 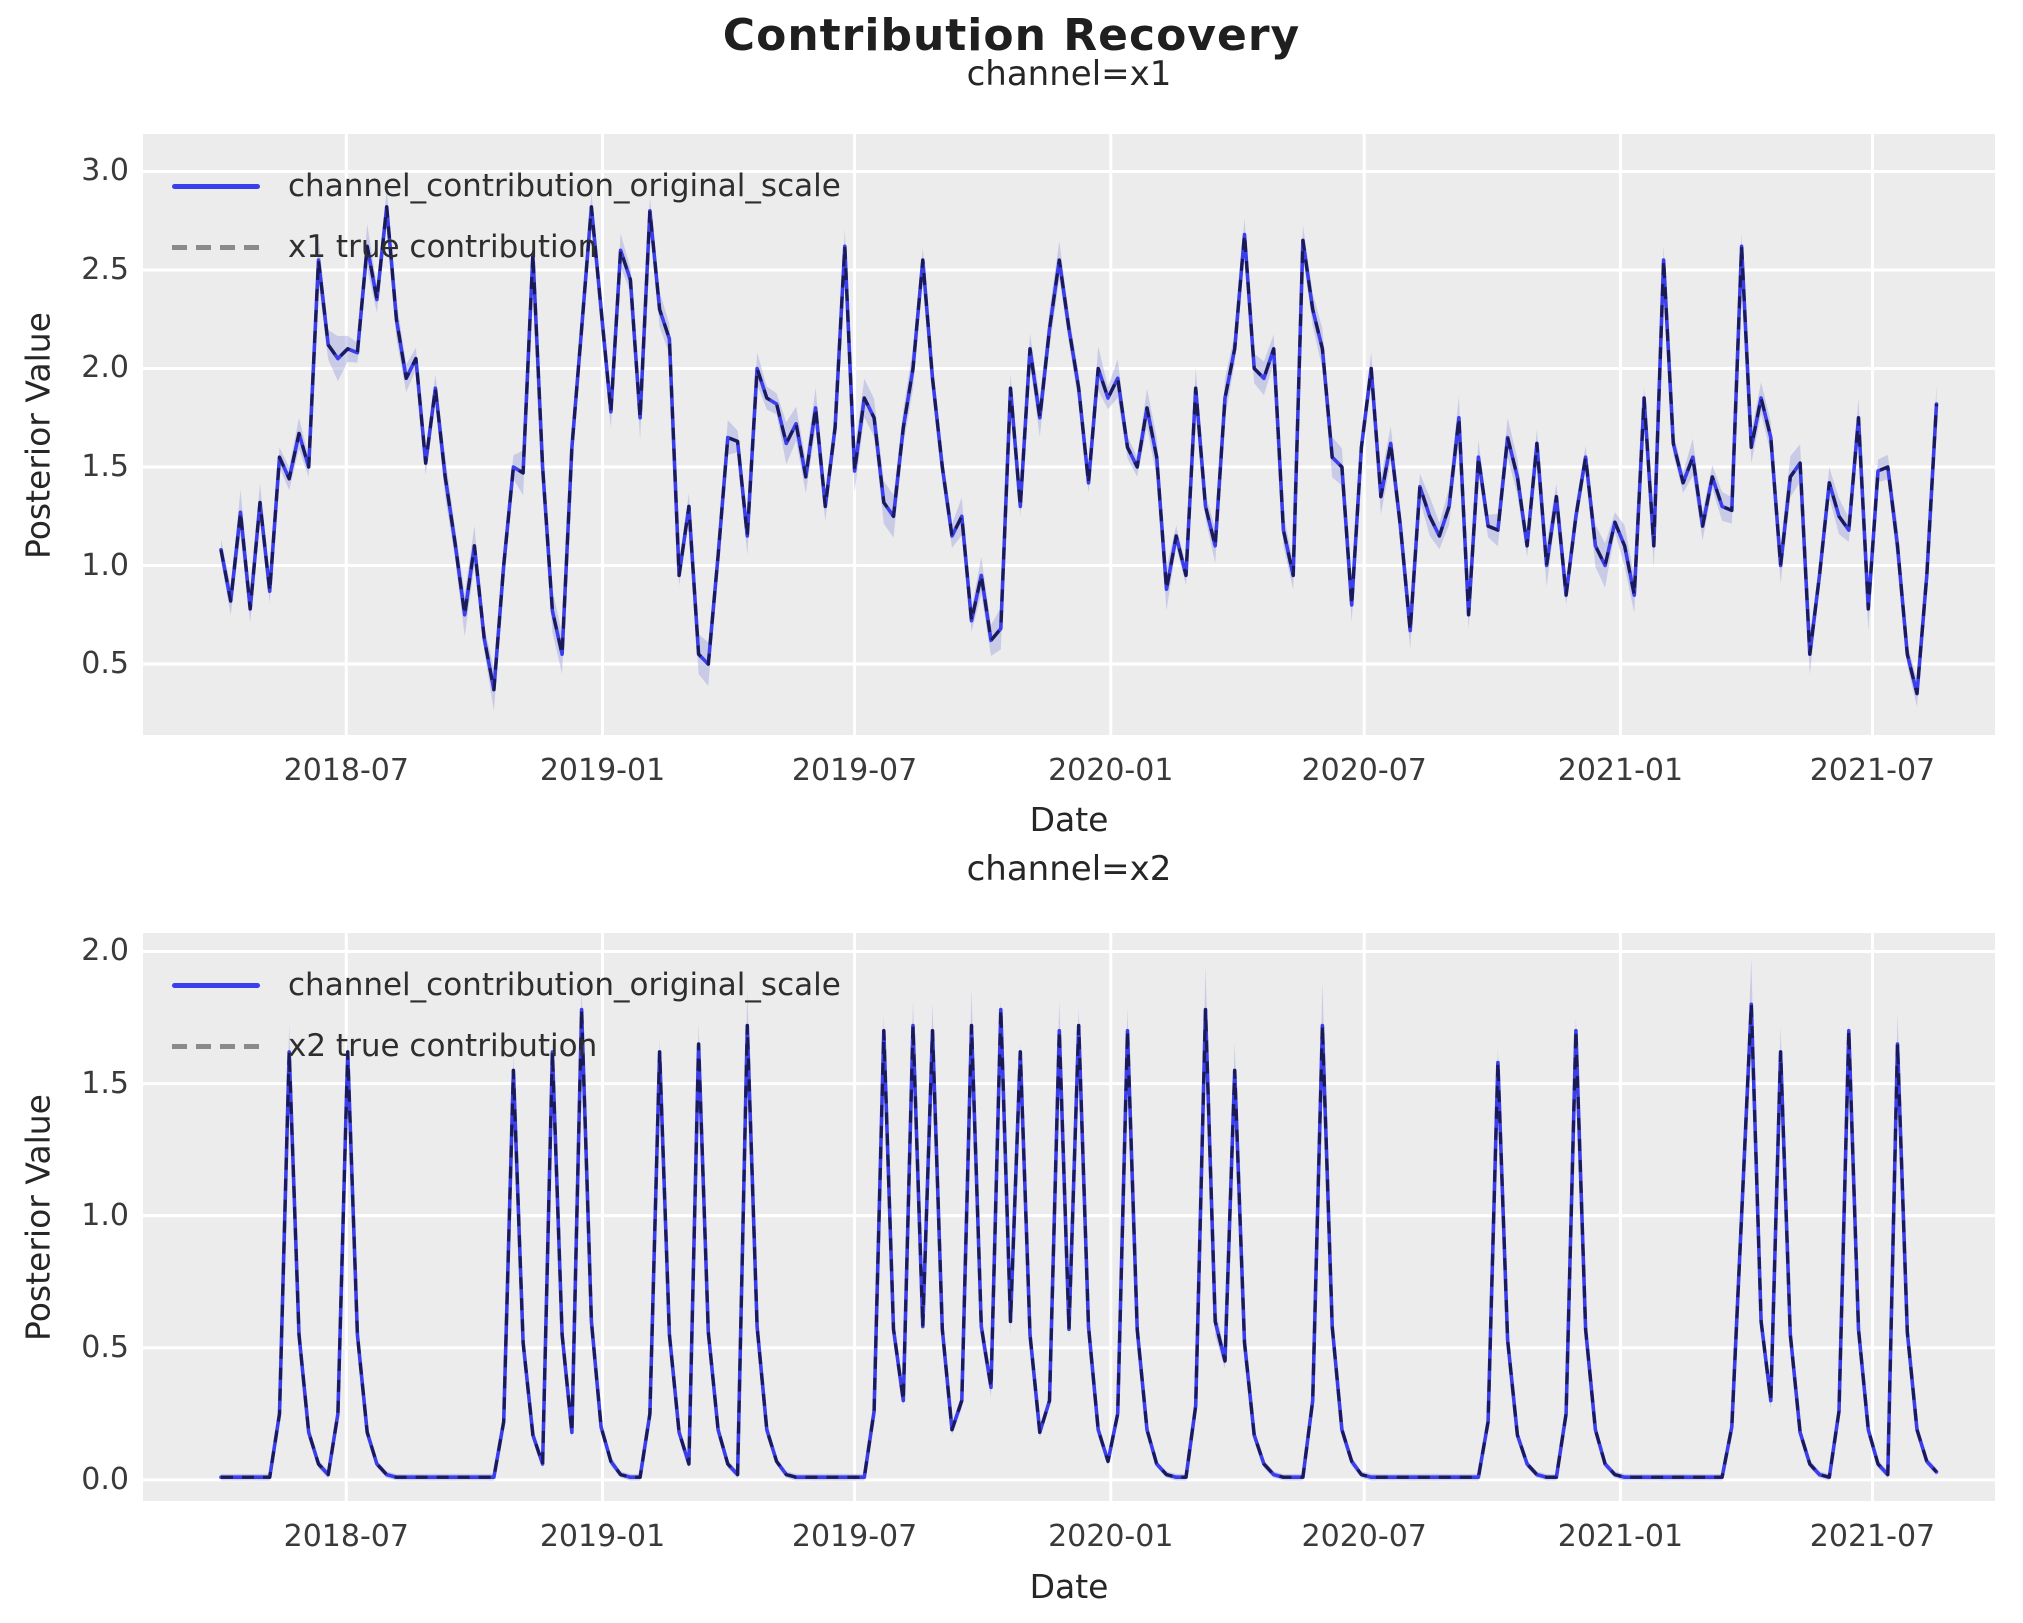 I want to click on x-axis-label-bottom: Date, so click(x=1069, y=1586).